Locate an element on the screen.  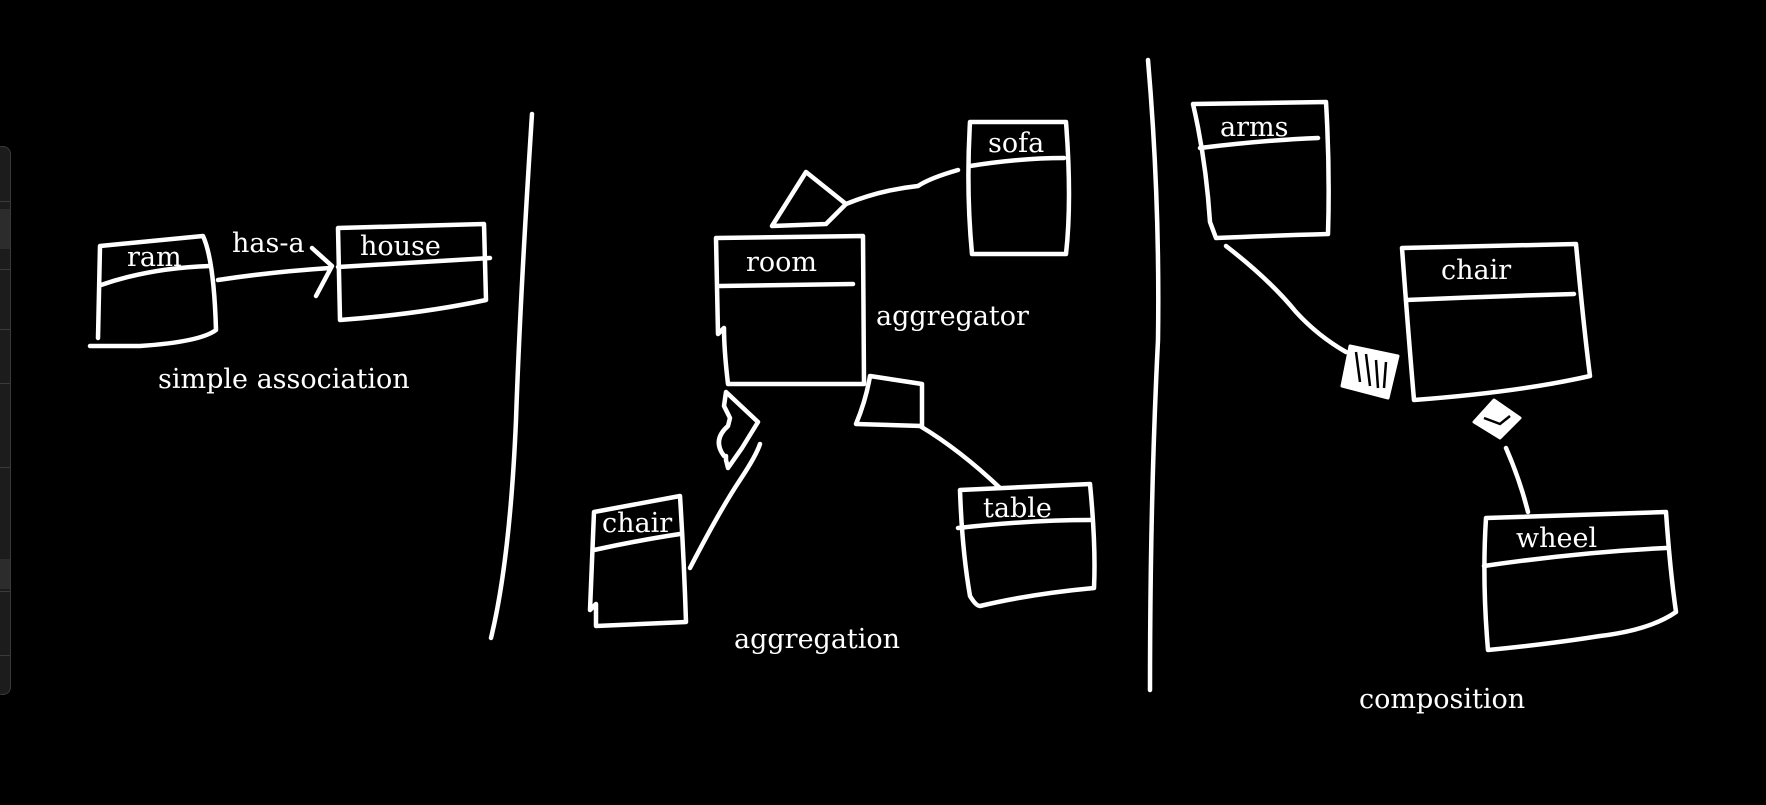
association-arrow is located at coordinates (275, 272).